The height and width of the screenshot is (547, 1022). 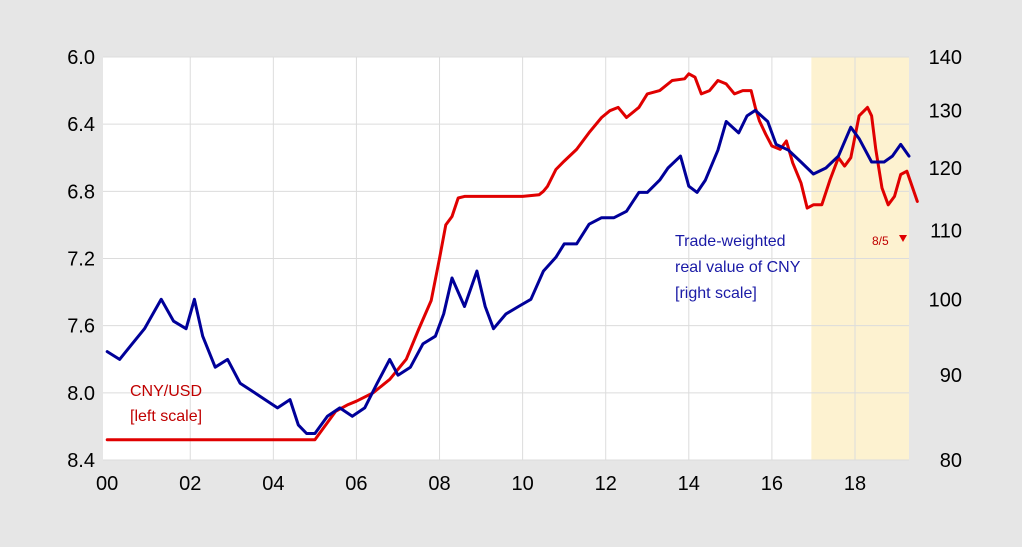 I want to click on left-tick-label: 6.4, so click(x=81, y=125).